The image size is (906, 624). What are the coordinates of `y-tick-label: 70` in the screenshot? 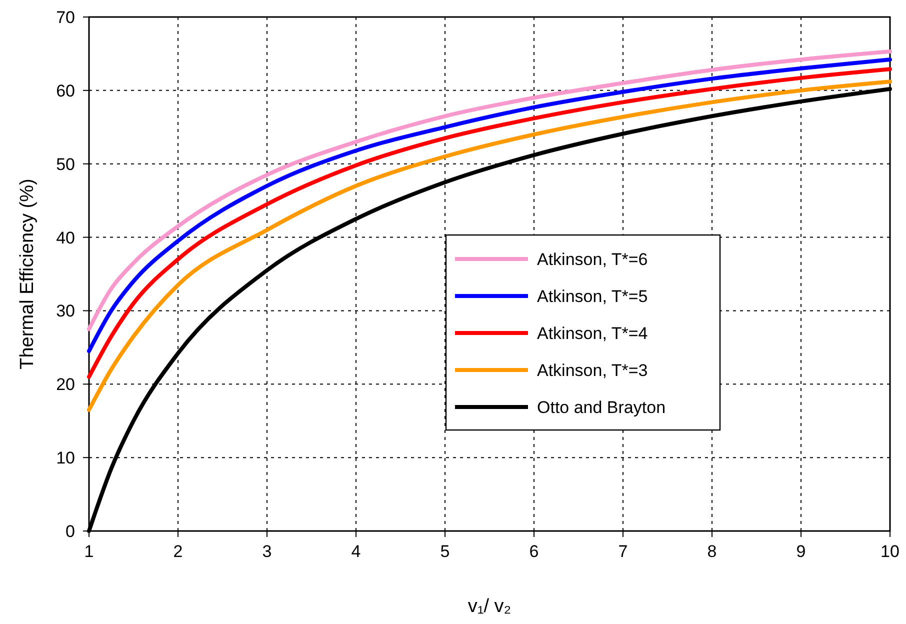 It's located at (65, 17).